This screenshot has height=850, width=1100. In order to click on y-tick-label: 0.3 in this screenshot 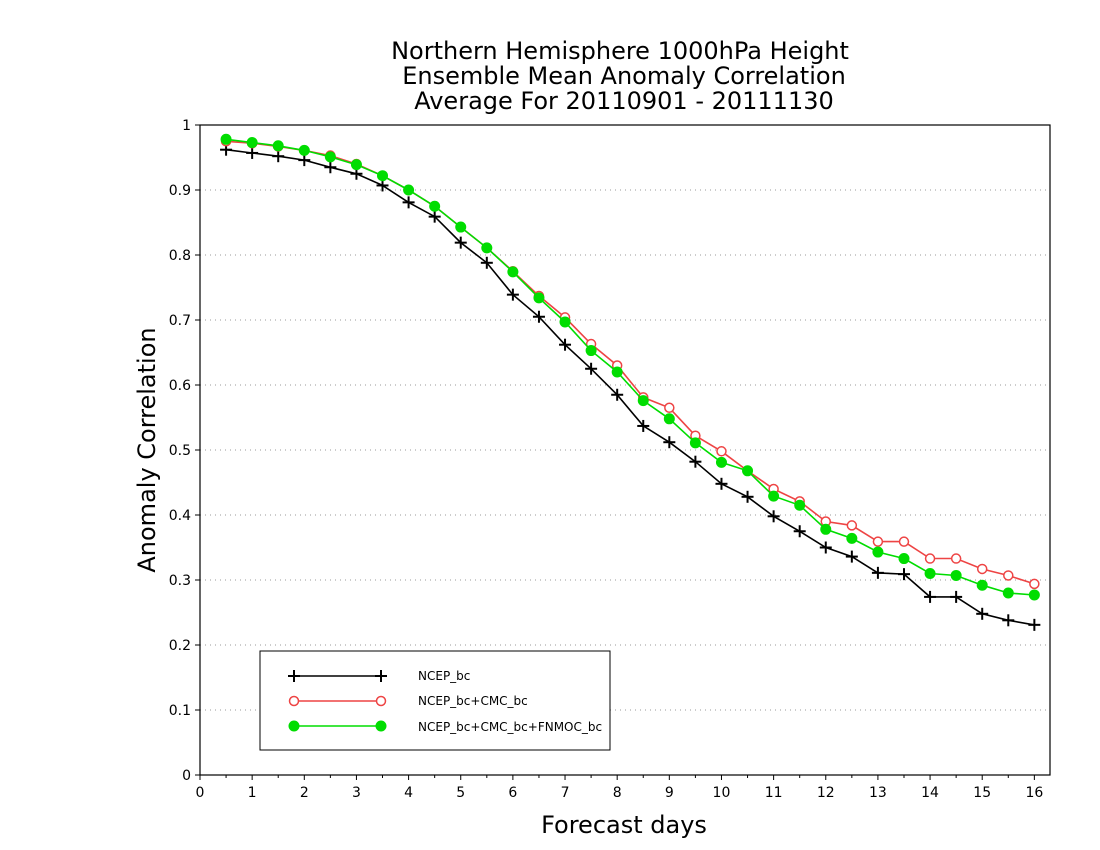, I will do `click(180, 581)`.